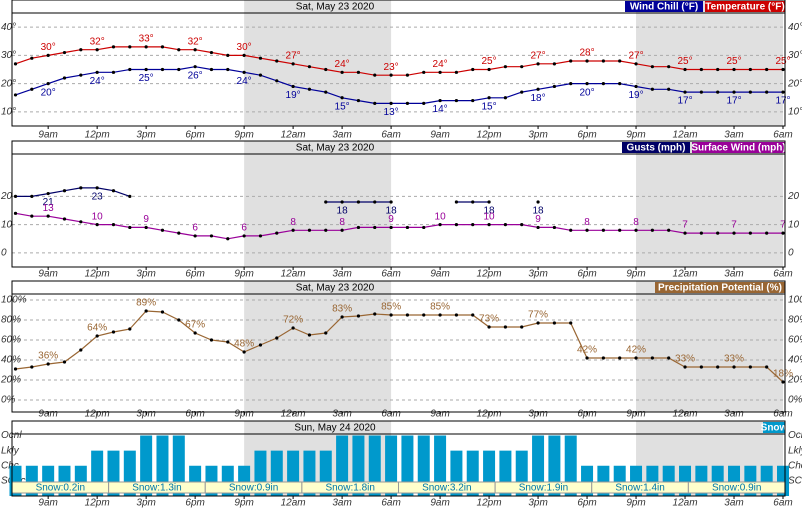 This screenshot has width=802, height=509. What do you see at coordinates (244, 344) in the screenshot?
I see `data-label: 48%` at bounding box center [244, 344].